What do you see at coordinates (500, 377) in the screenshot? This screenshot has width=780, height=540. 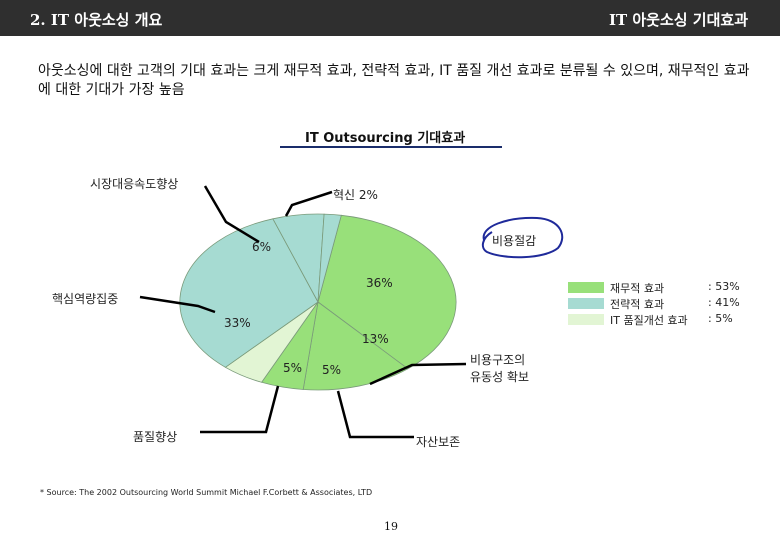 I see `label-cost-structure-line2: 유동성 확보` at bounding box center [500, 377].